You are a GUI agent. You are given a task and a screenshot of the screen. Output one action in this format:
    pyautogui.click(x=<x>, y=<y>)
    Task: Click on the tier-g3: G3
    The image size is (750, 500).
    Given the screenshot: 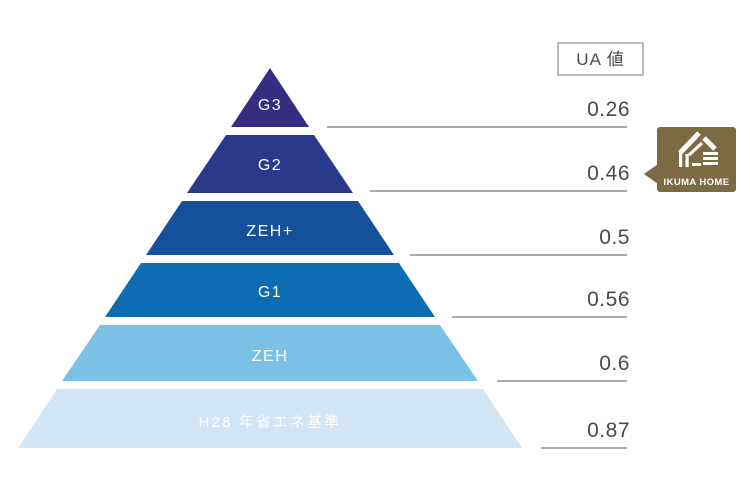 What is the action you would take?
    pyautogui.click(x=270, y=97)
    